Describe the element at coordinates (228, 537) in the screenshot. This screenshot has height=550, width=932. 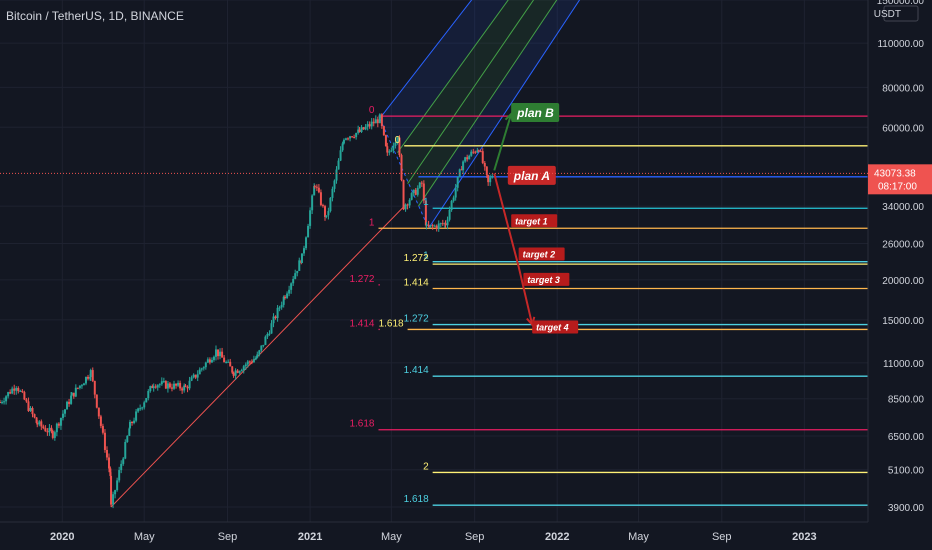
I see `time-tick-label: Sep` at that location.